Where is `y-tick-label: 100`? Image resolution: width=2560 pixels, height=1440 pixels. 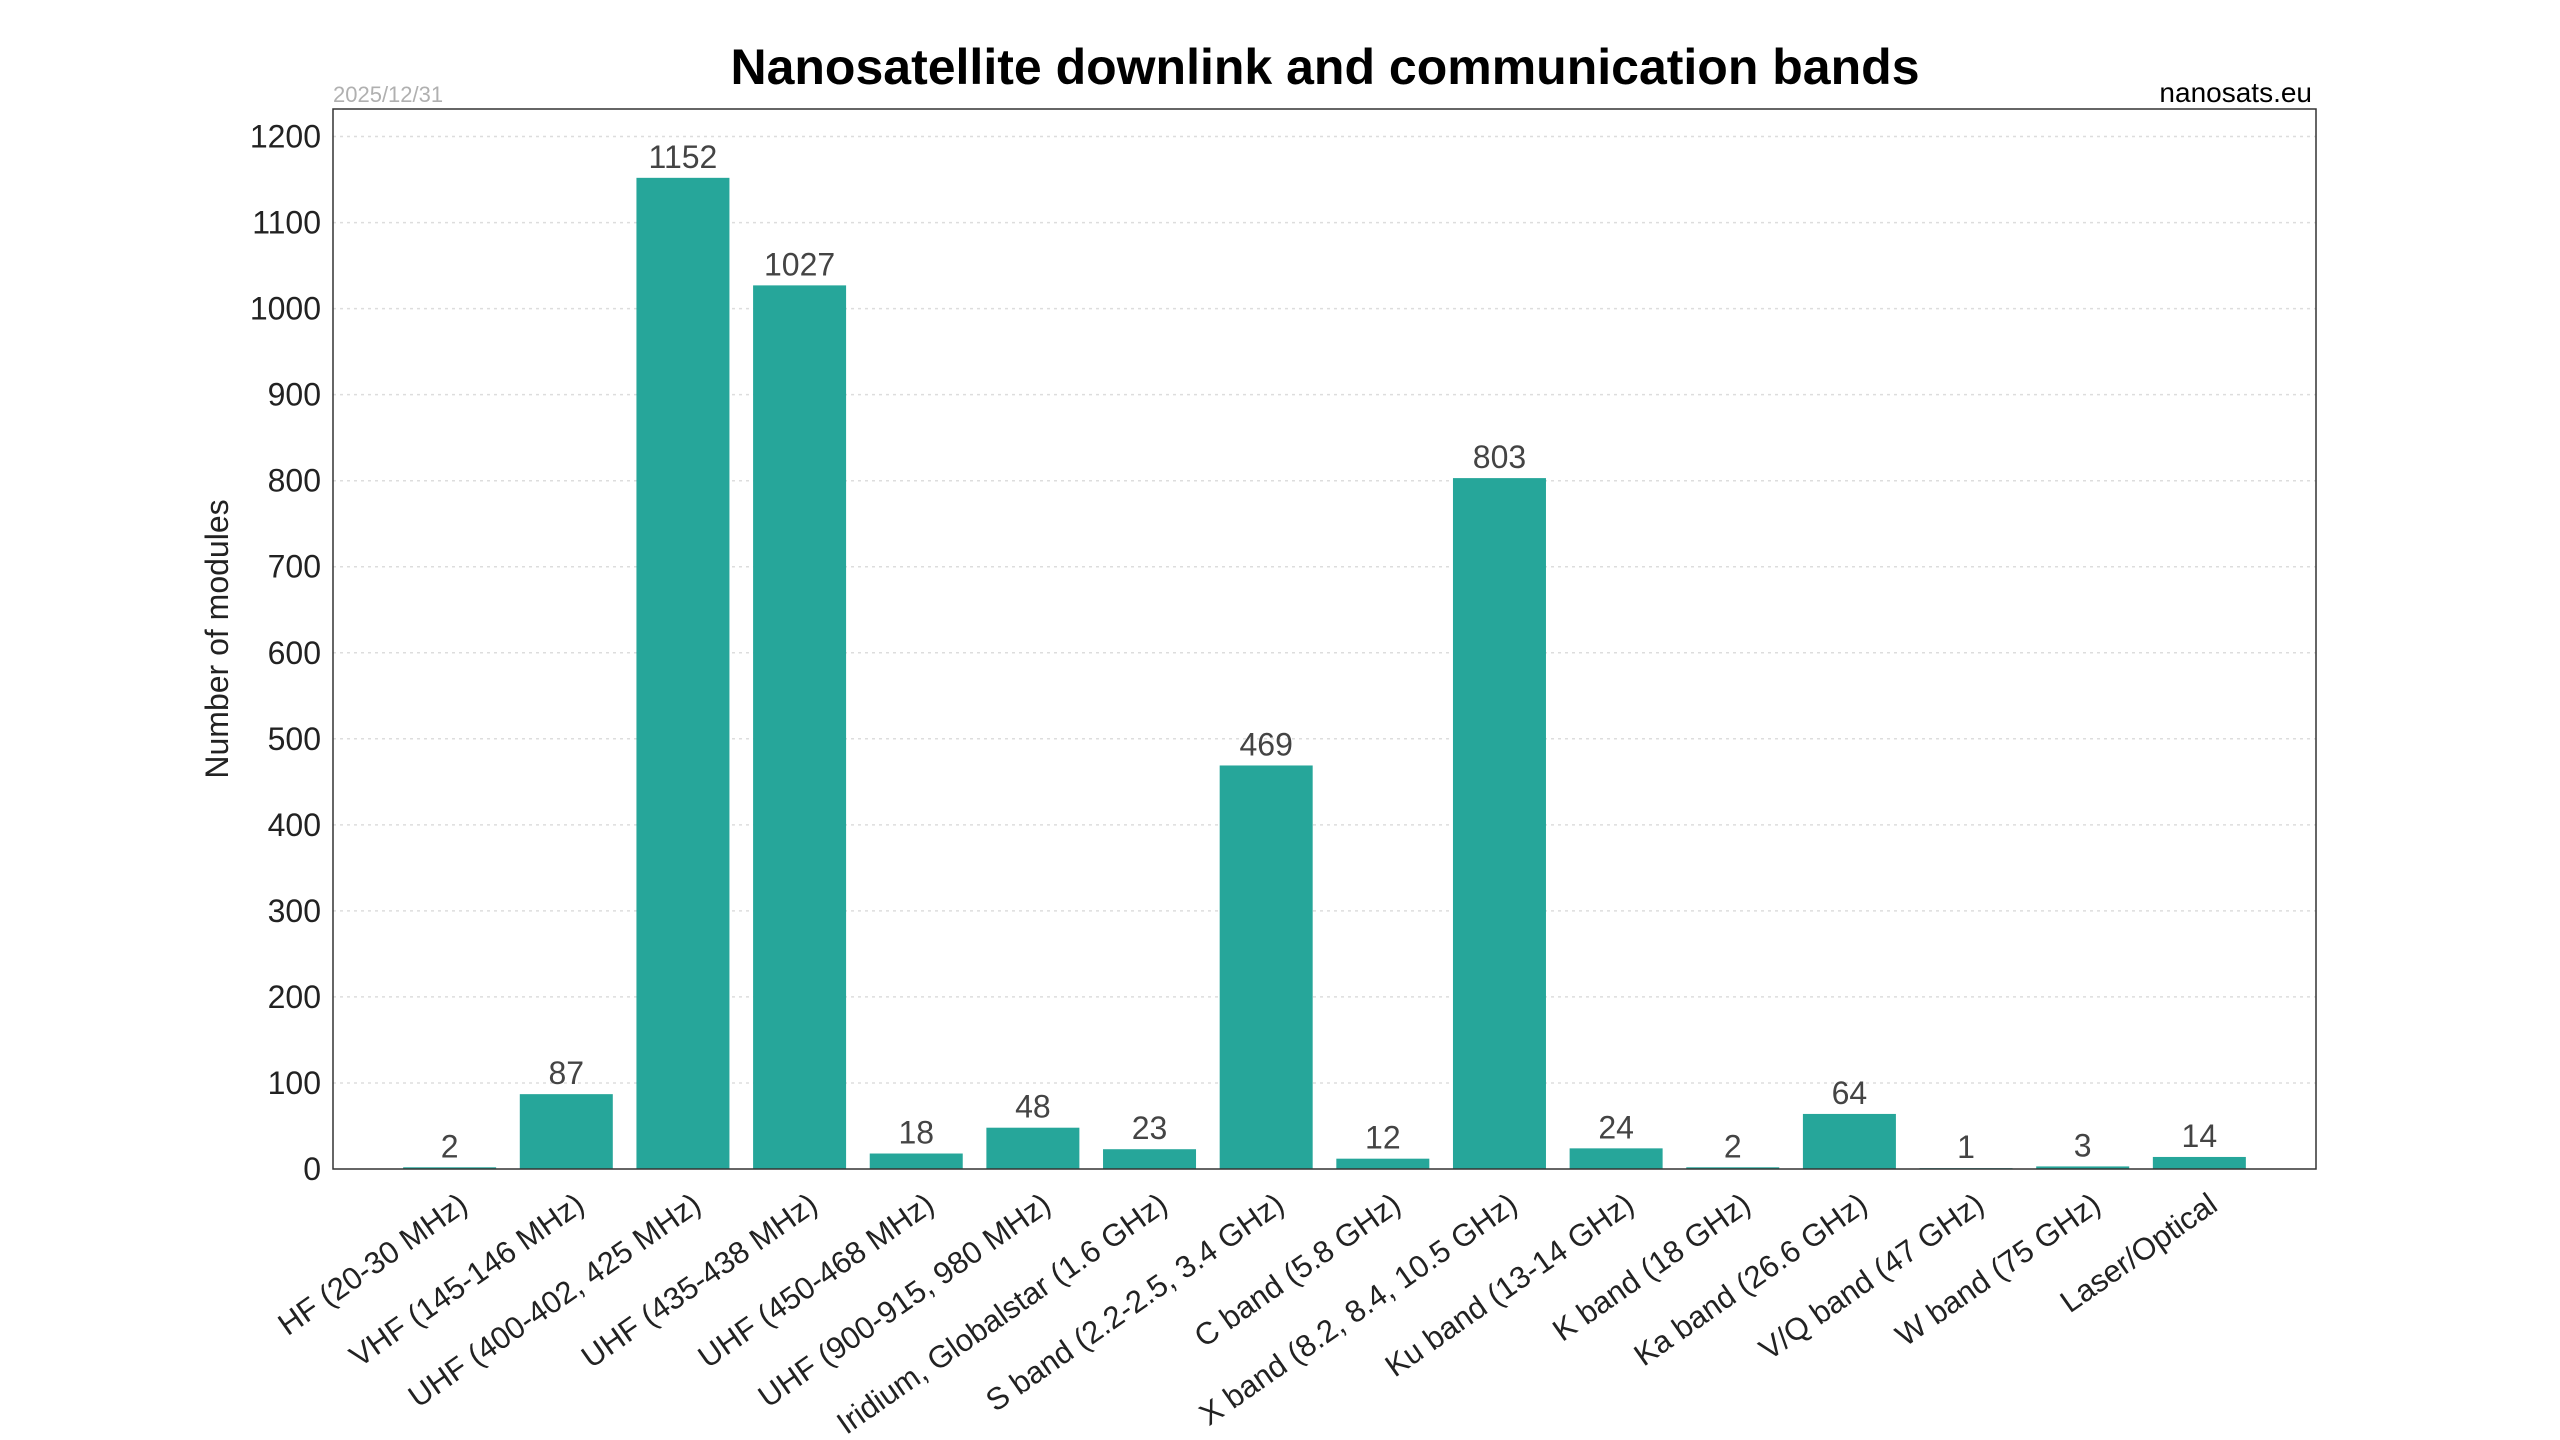 y-tick-label: 100 is located at coordinates (294, 1083).